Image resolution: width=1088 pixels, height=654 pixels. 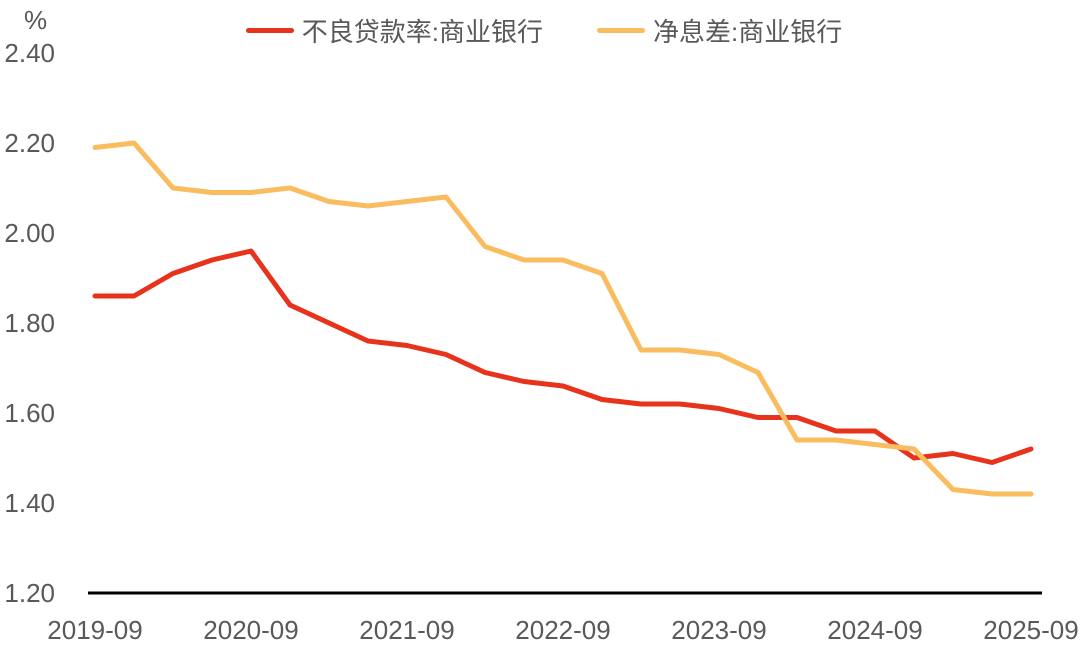 What do you see at coordinates (406, 630) in the screenshot?
I see `x-tick-label: 2021-09` at bounding box center [406, 630].